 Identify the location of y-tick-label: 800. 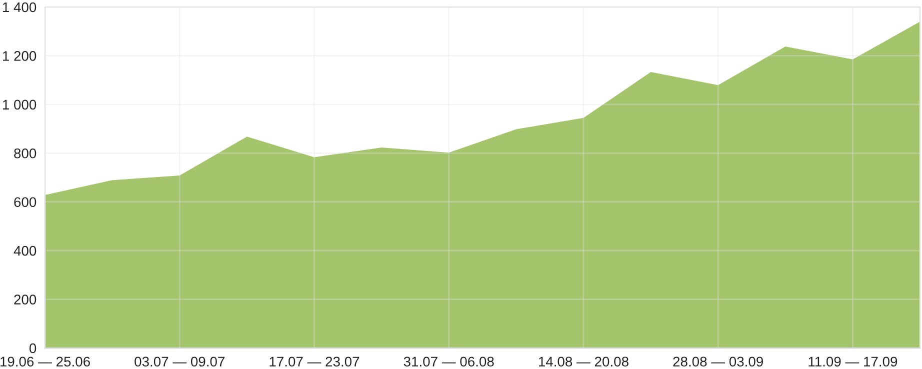
(25, 153).